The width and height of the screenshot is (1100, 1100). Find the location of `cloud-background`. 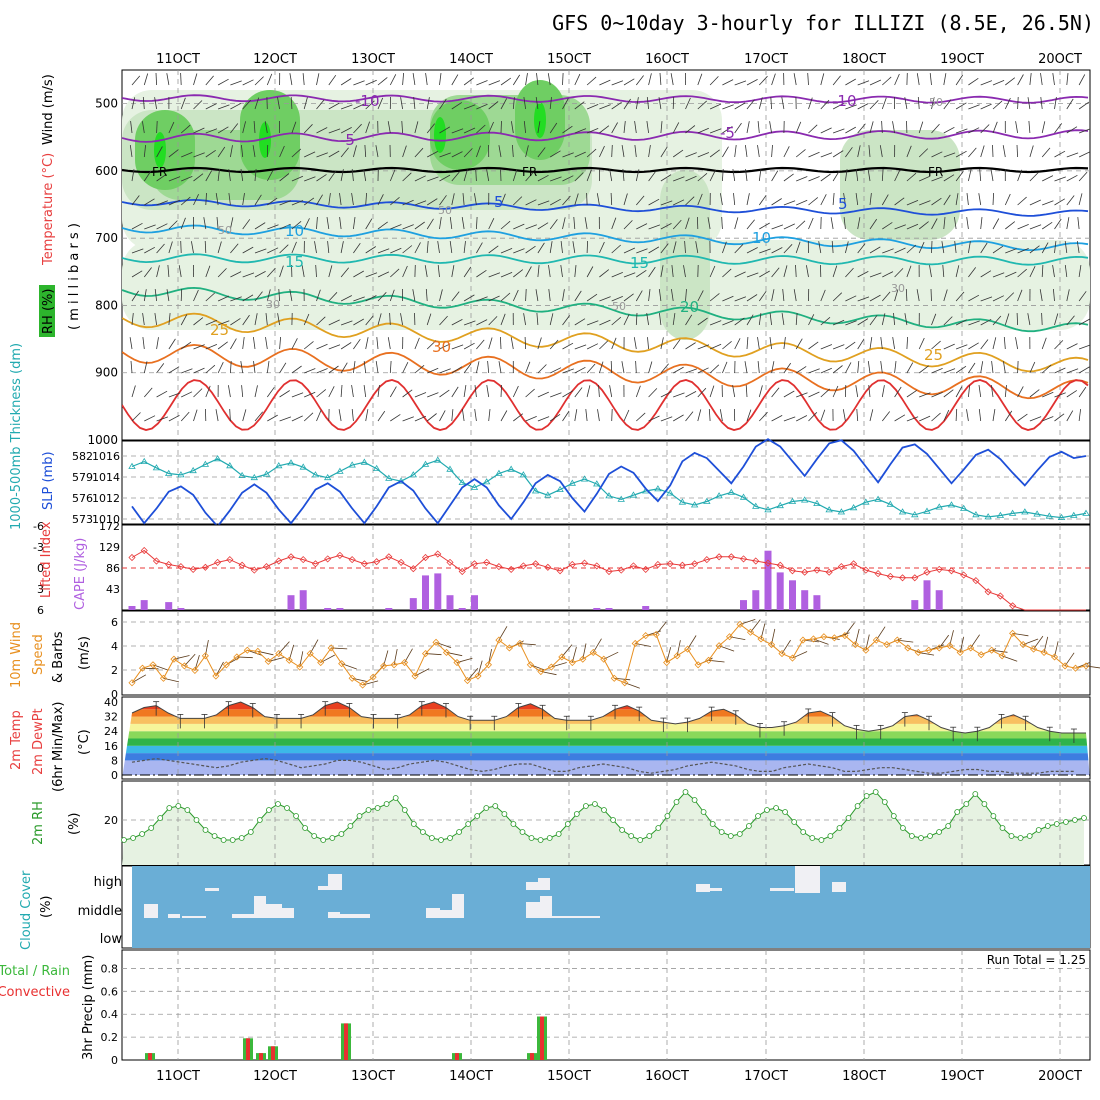

cloud-background is located at coordinates (611, 907).